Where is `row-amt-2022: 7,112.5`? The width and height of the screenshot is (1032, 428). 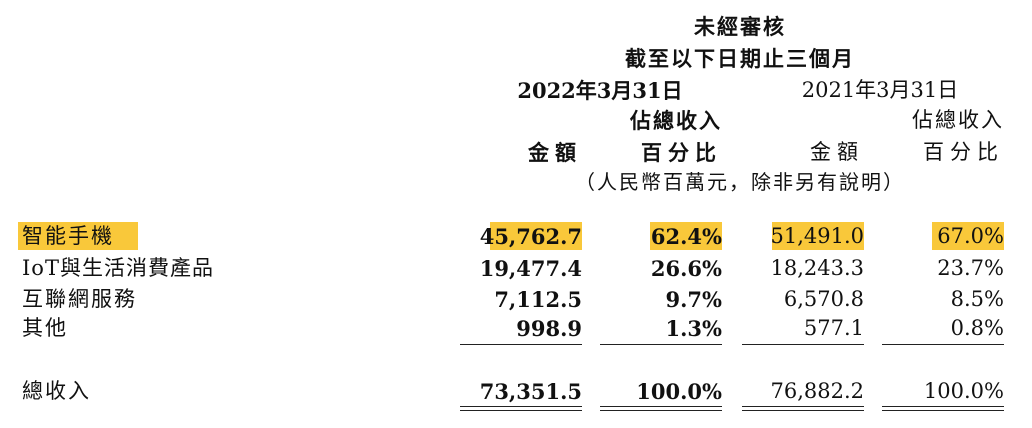 row-amt-2022: 7,112.5 is located at coordinates (538, 299).